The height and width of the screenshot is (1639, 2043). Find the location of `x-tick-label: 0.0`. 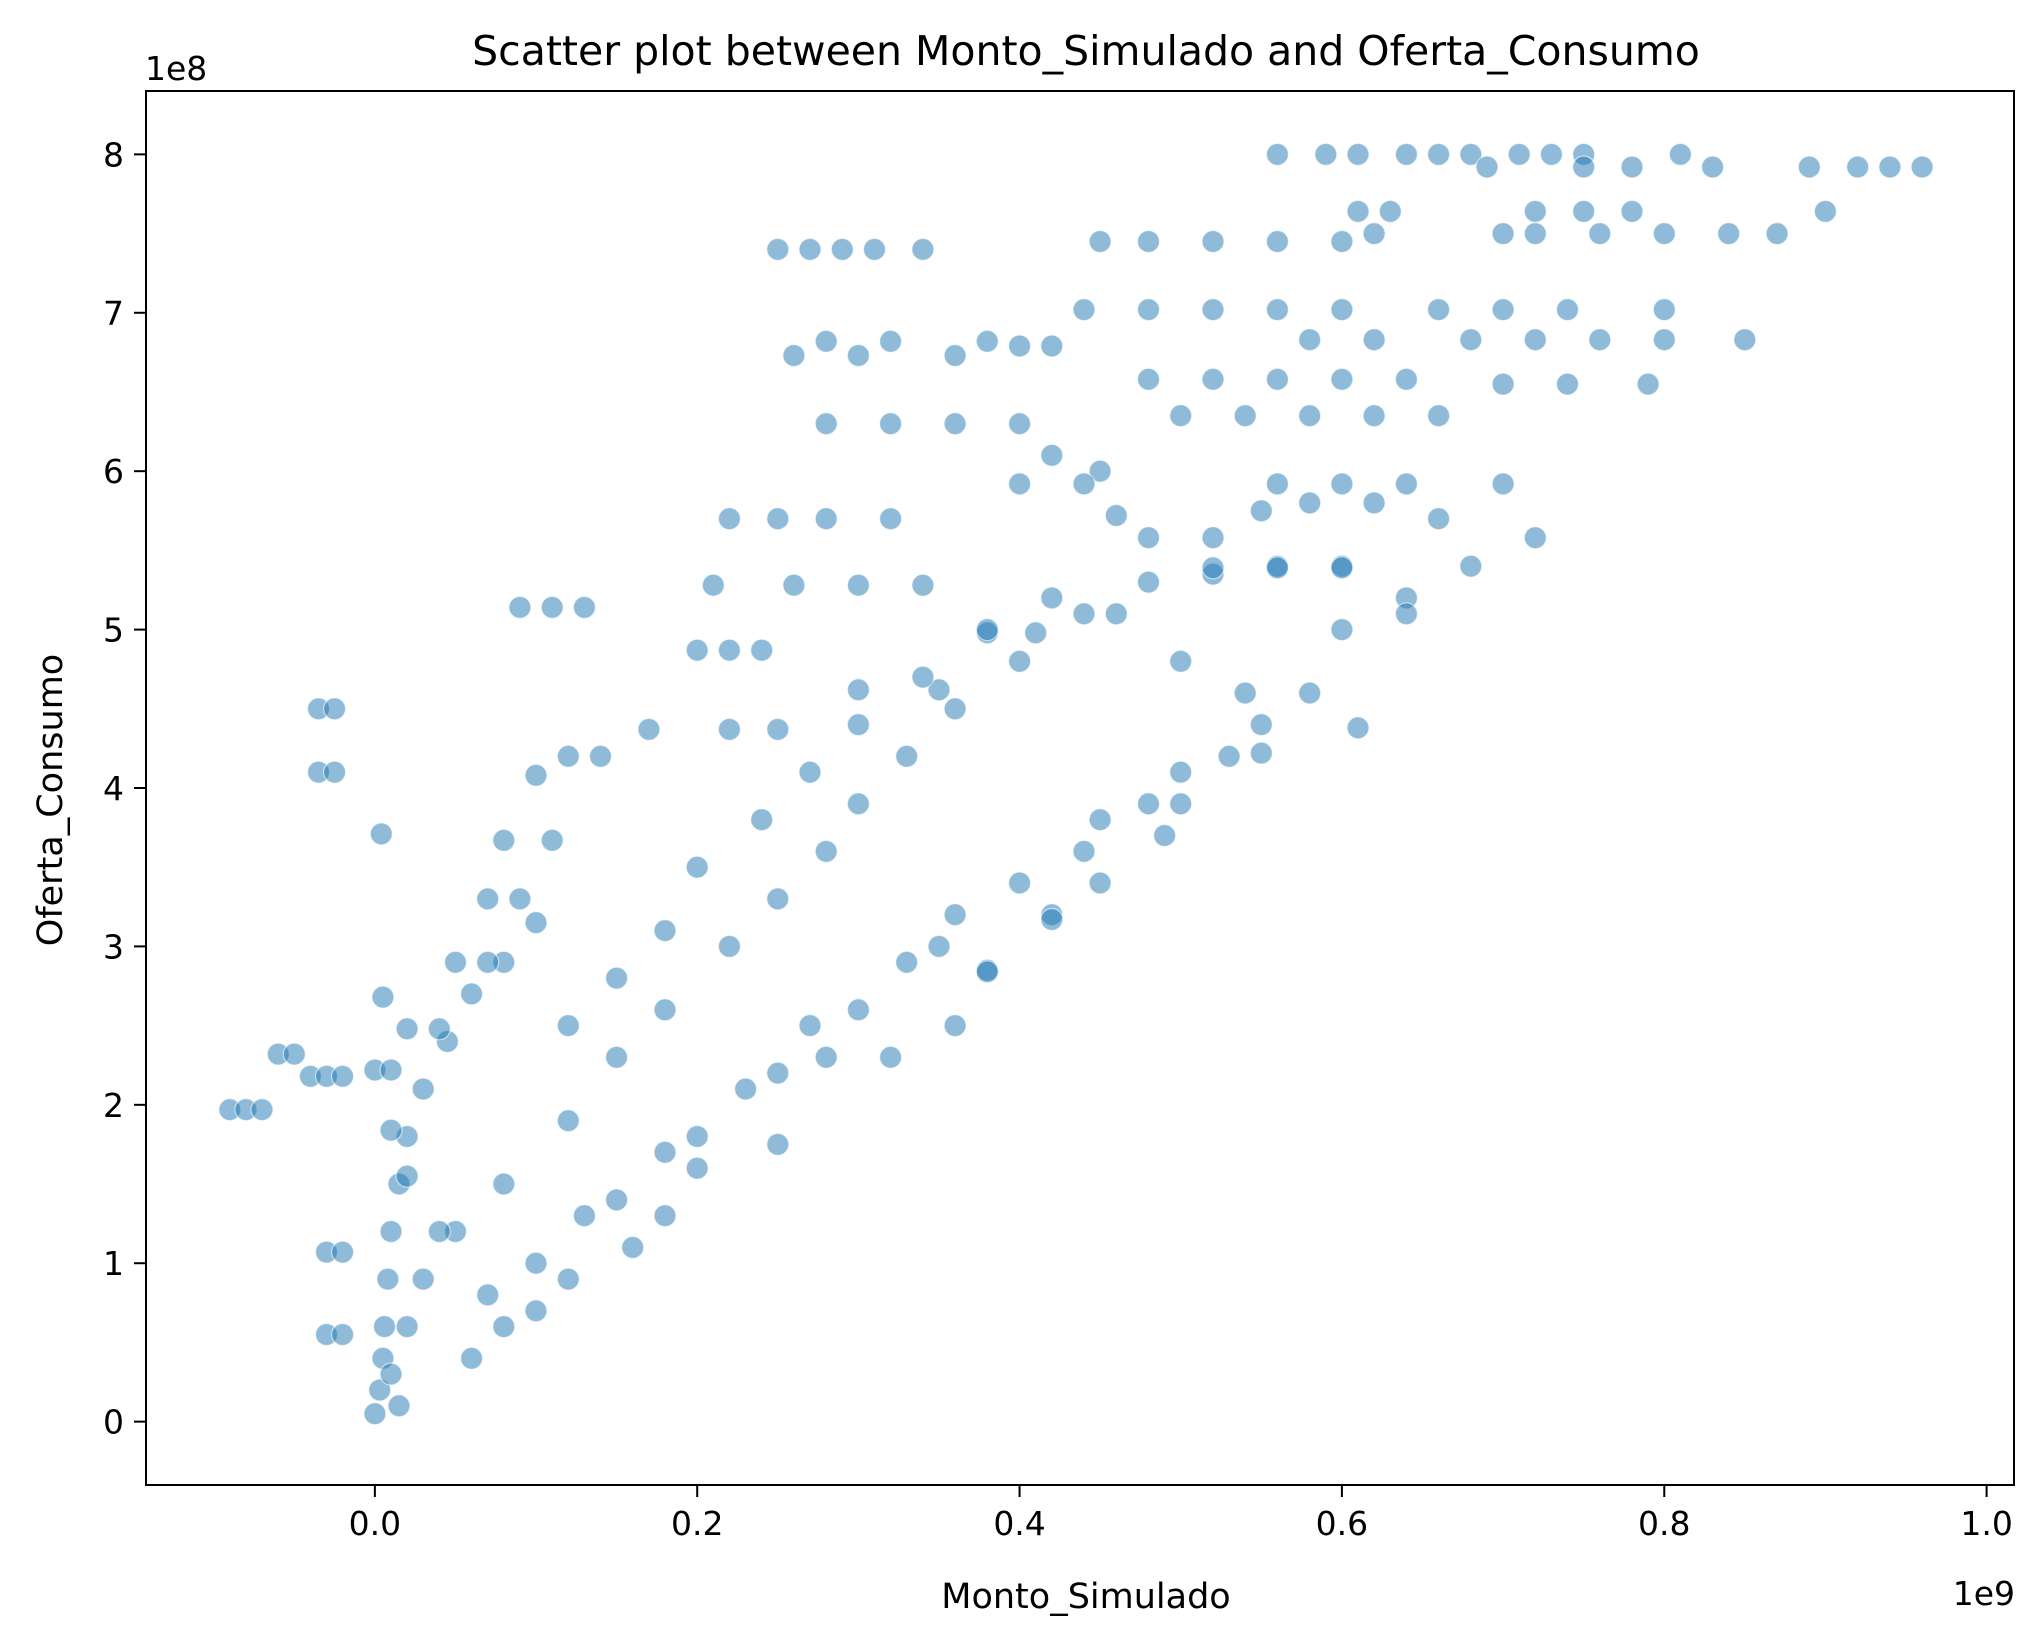

x-tick-label: 0.0 is located at coordinates (375, 1523).